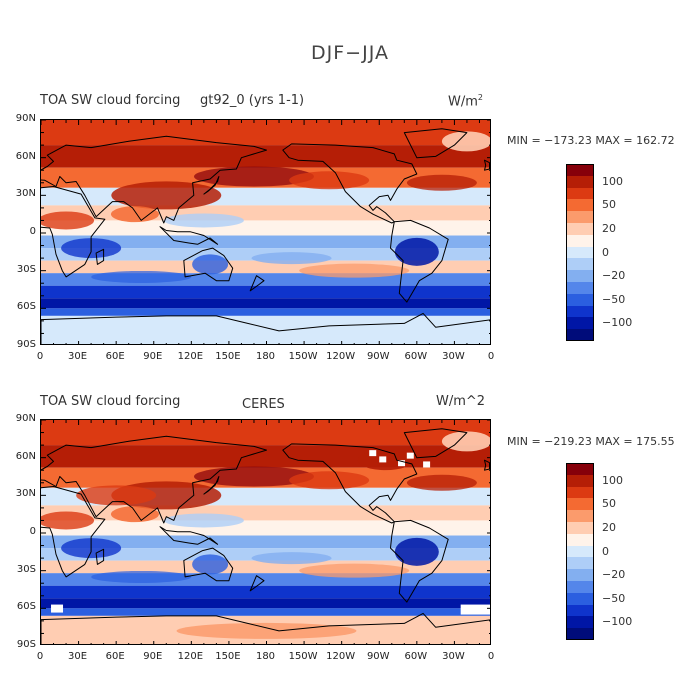 The height and width of the screenshot is (700, 700). I want to click on coastline-japan, so click(211, 485).